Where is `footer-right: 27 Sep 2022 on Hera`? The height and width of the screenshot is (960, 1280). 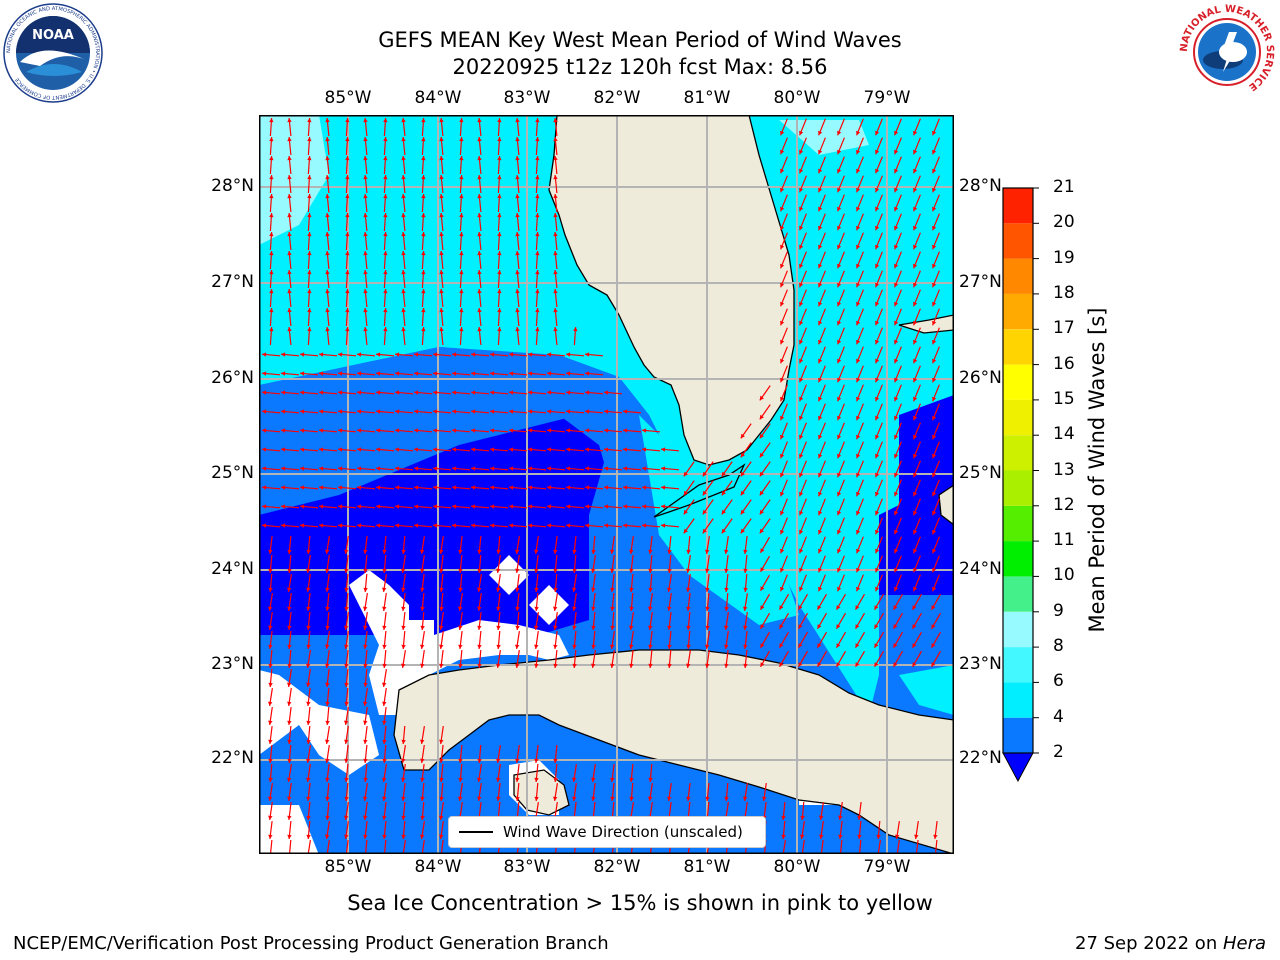
footer-right: 27 Sep 2022 on Hera is located at coordinates (1170, 943).